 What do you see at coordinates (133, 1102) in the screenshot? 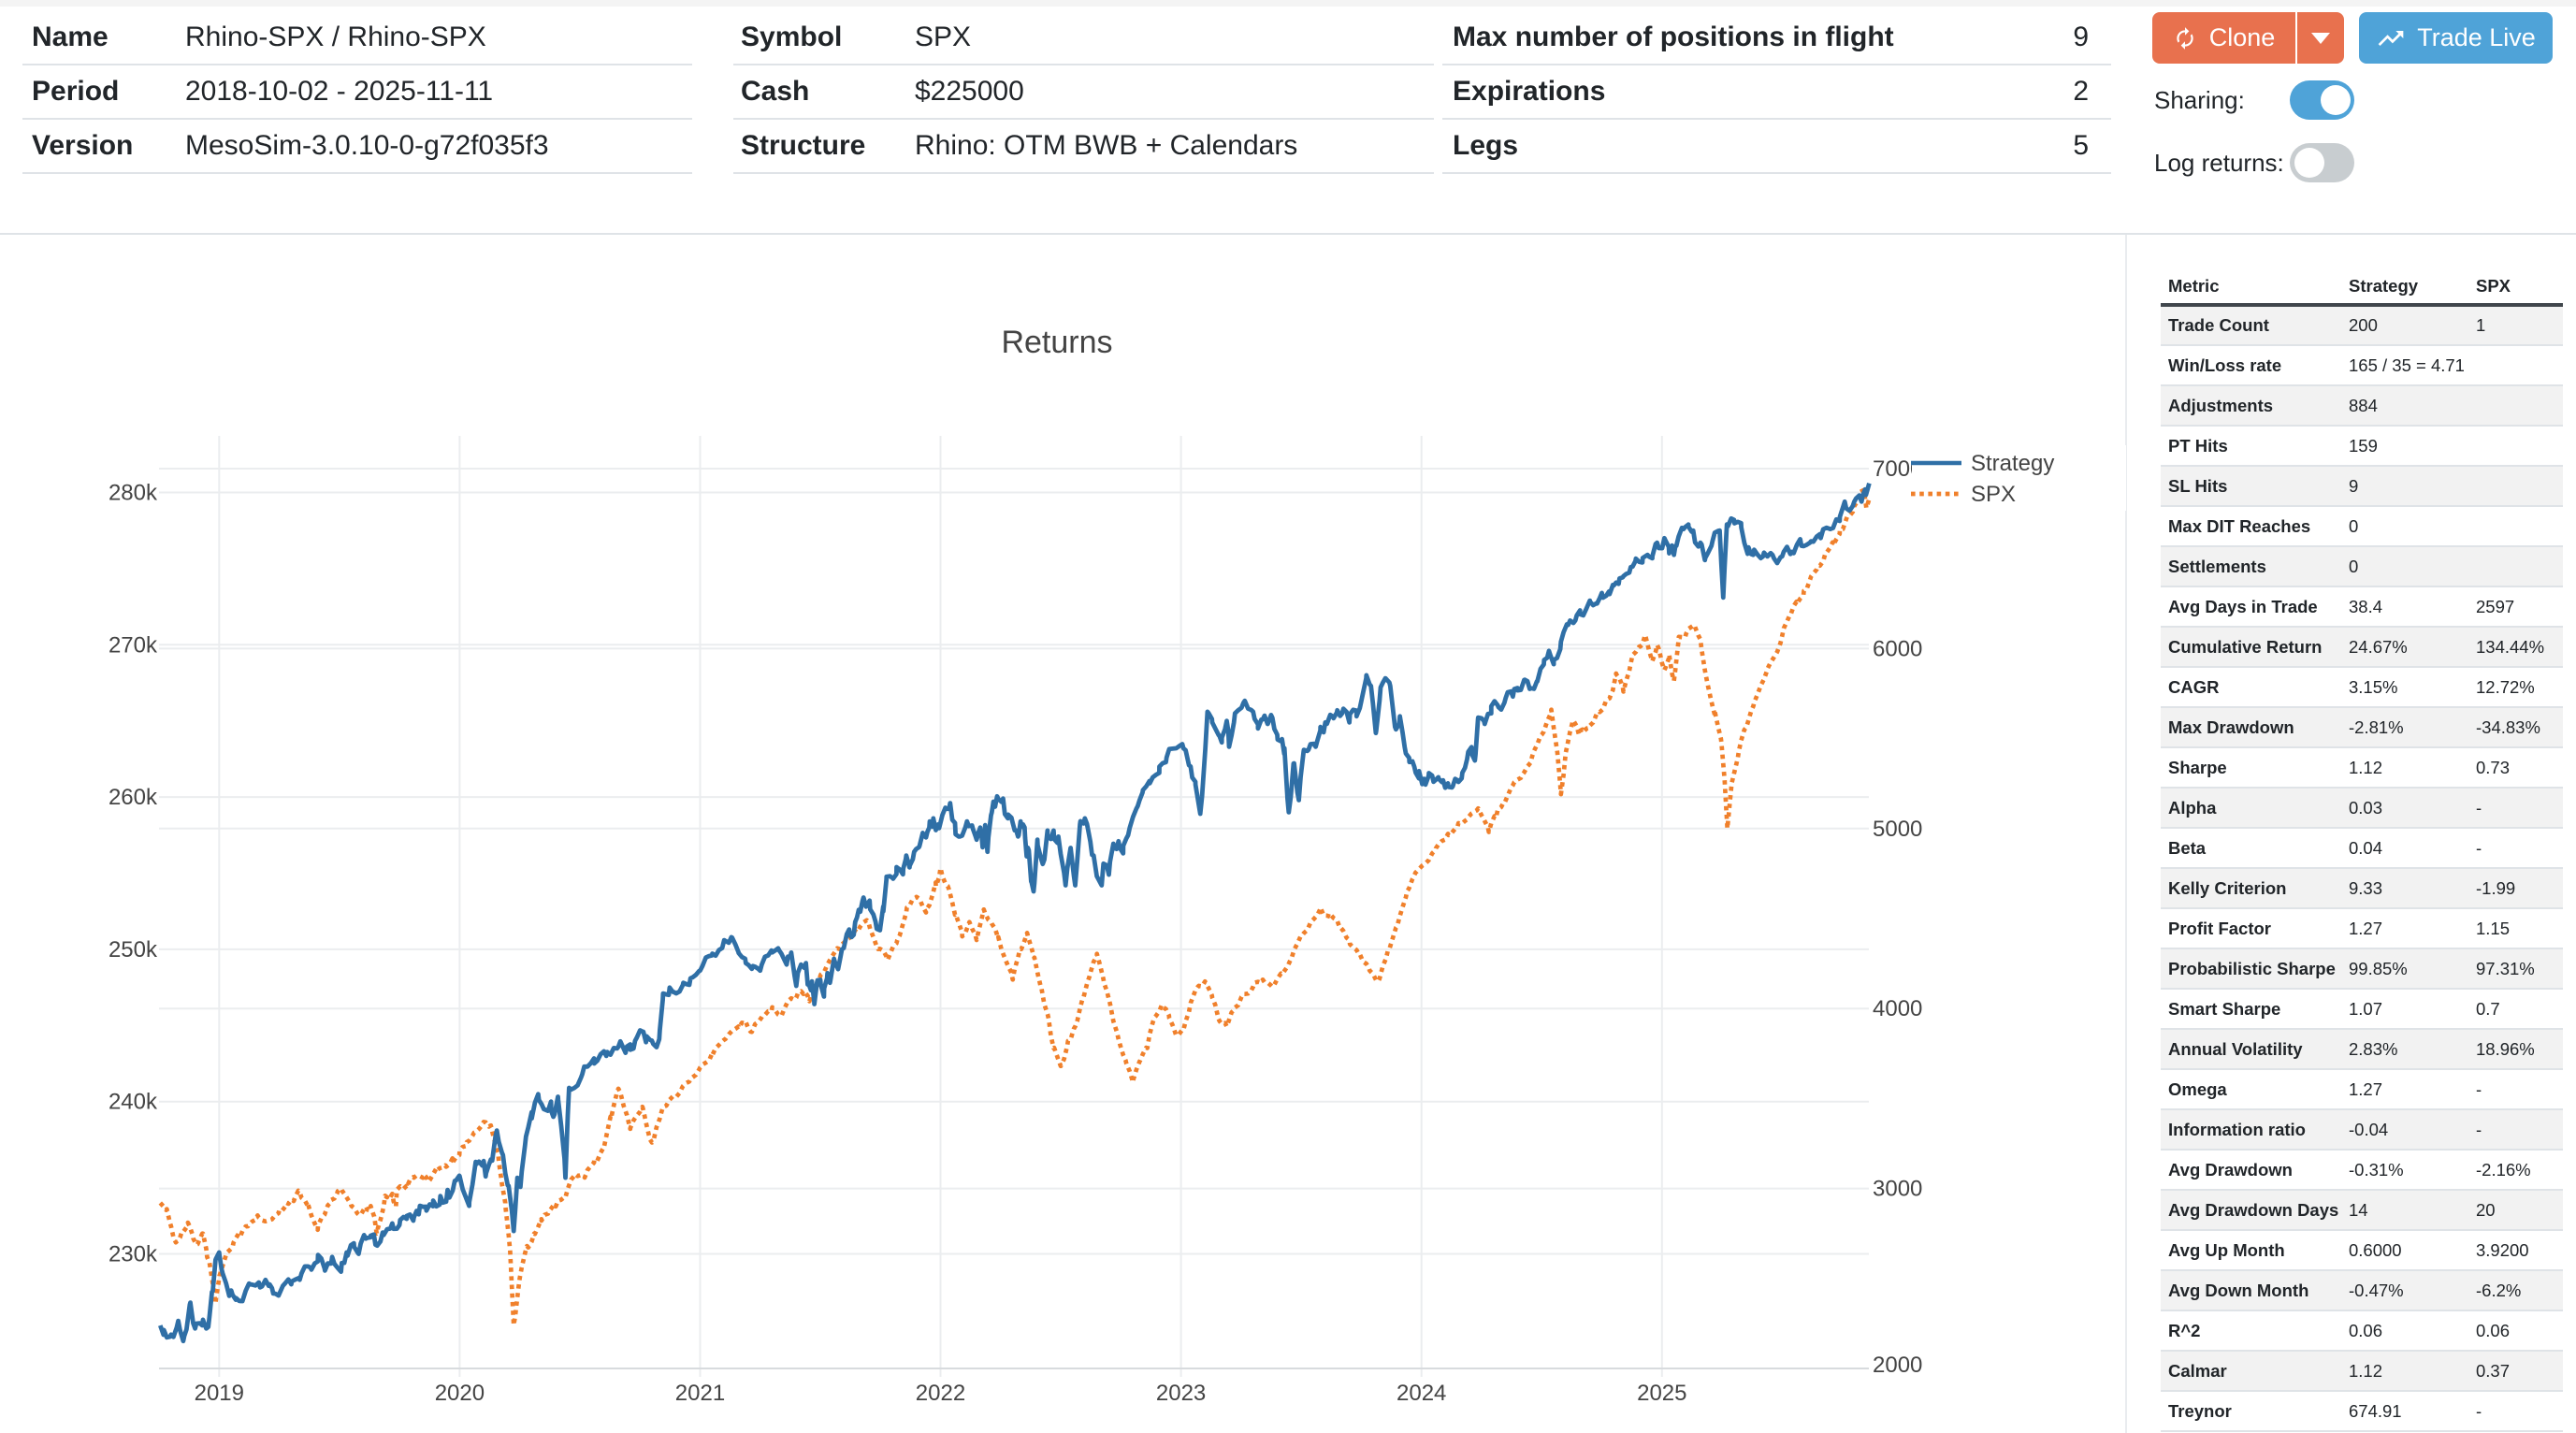
I see `svg-text: 240k` at bounding box center [133, 1102].